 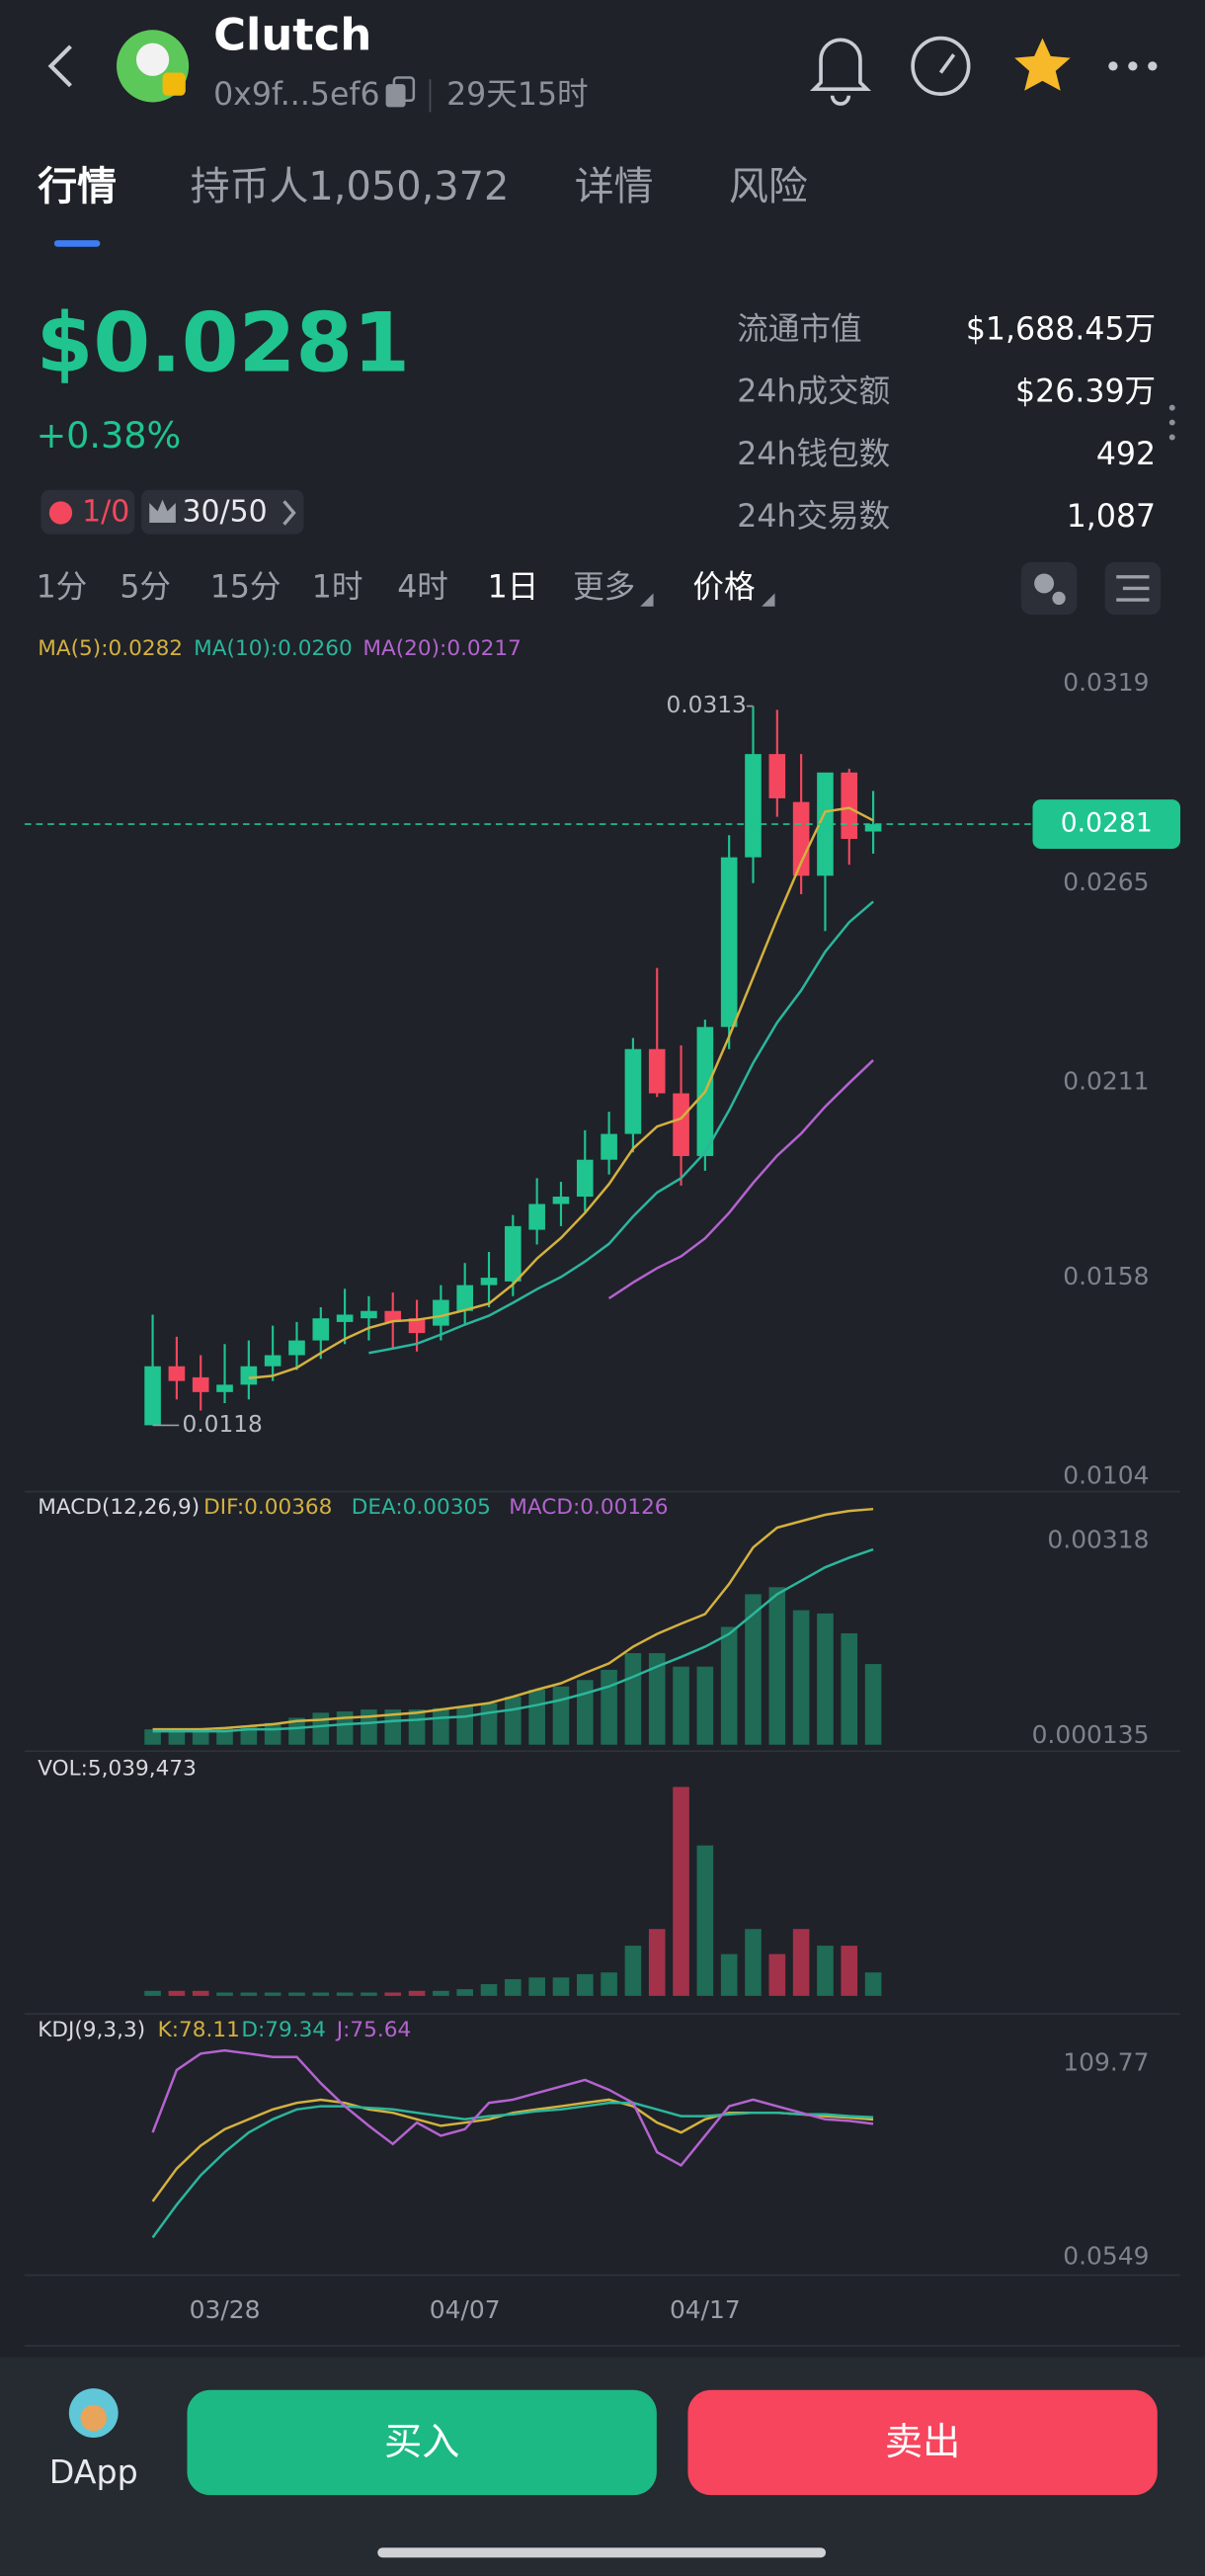 What do you see at coordinates (723, 587) in the screenshot?
I see `interval-option: 价格` at bounding box center [723, 587].